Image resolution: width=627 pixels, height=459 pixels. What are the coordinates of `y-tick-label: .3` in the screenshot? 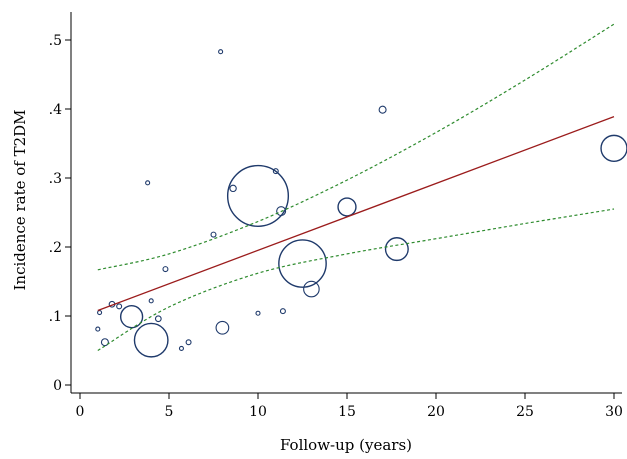 It's located at (55, 179).